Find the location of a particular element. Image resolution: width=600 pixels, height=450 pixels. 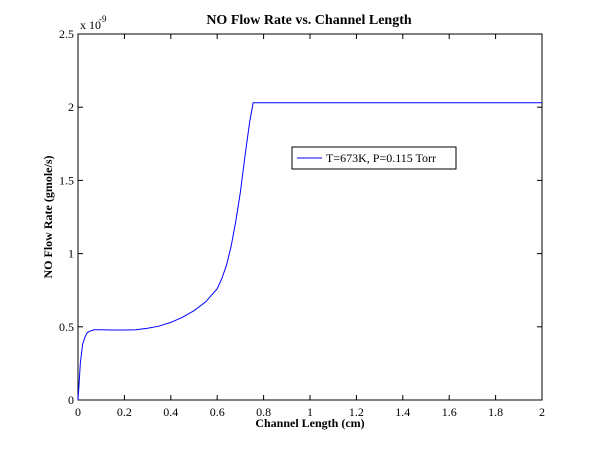

legend-box is located at coordinates (374, 158).